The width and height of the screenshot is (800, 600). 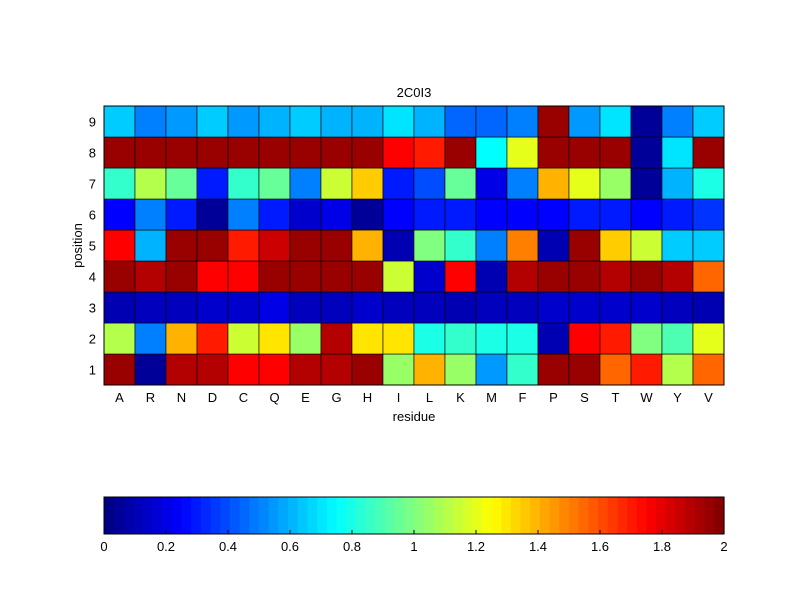 What do you see at coordinates (92, 153) in the screenshot?
I see `y-tick-label: 8` at bounding box center [92, 153].